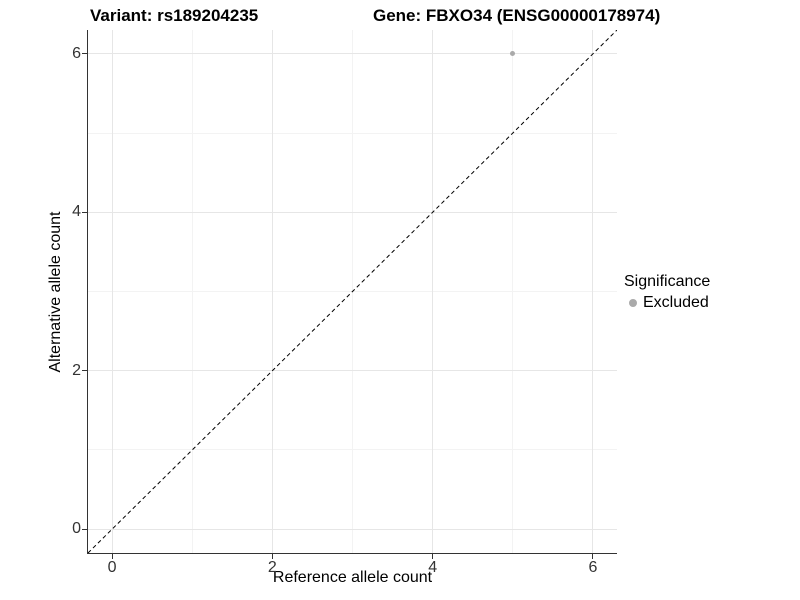 This screenshot has width=800, height=600. Describe the element at coordinates (55, 292) in the screenshot. I see `y-axis-title: Alternative allele count` at that location.